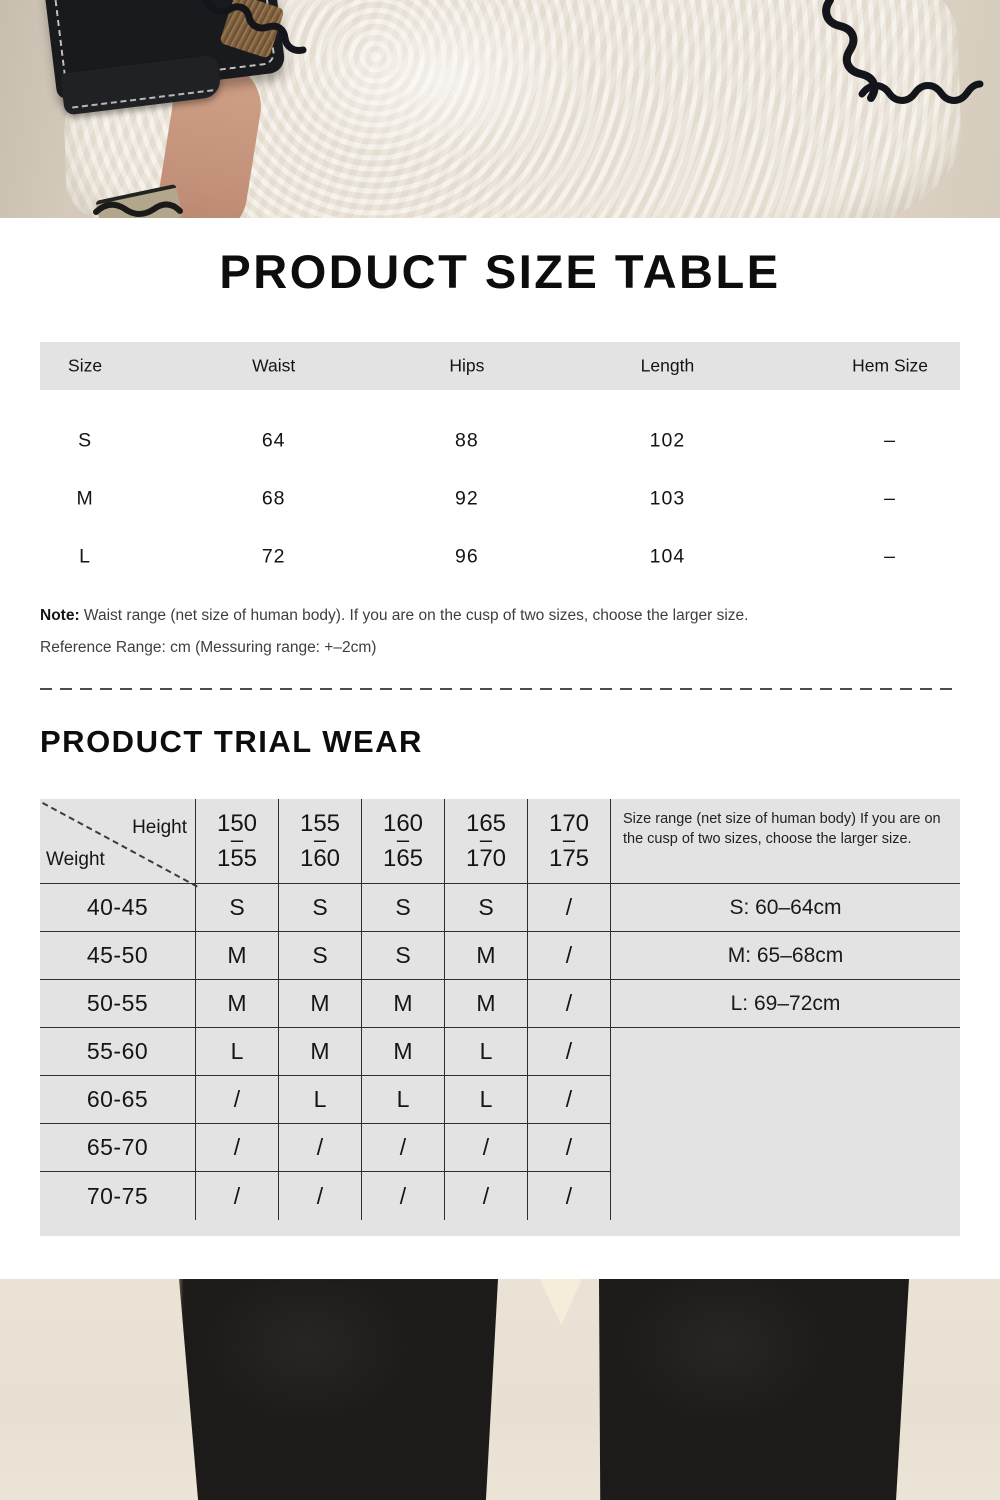  I want to click on weight-row-label: 40-45, so click(117, 908).